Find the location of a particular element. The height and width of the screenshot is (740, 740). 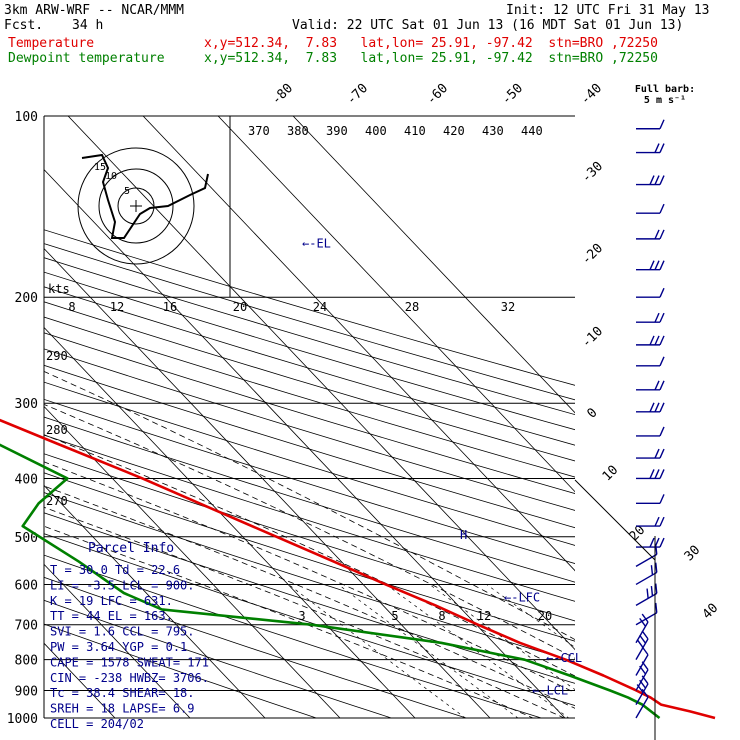

mixing-ratio-tick-label: 20 is located at coordinates (240, 307).